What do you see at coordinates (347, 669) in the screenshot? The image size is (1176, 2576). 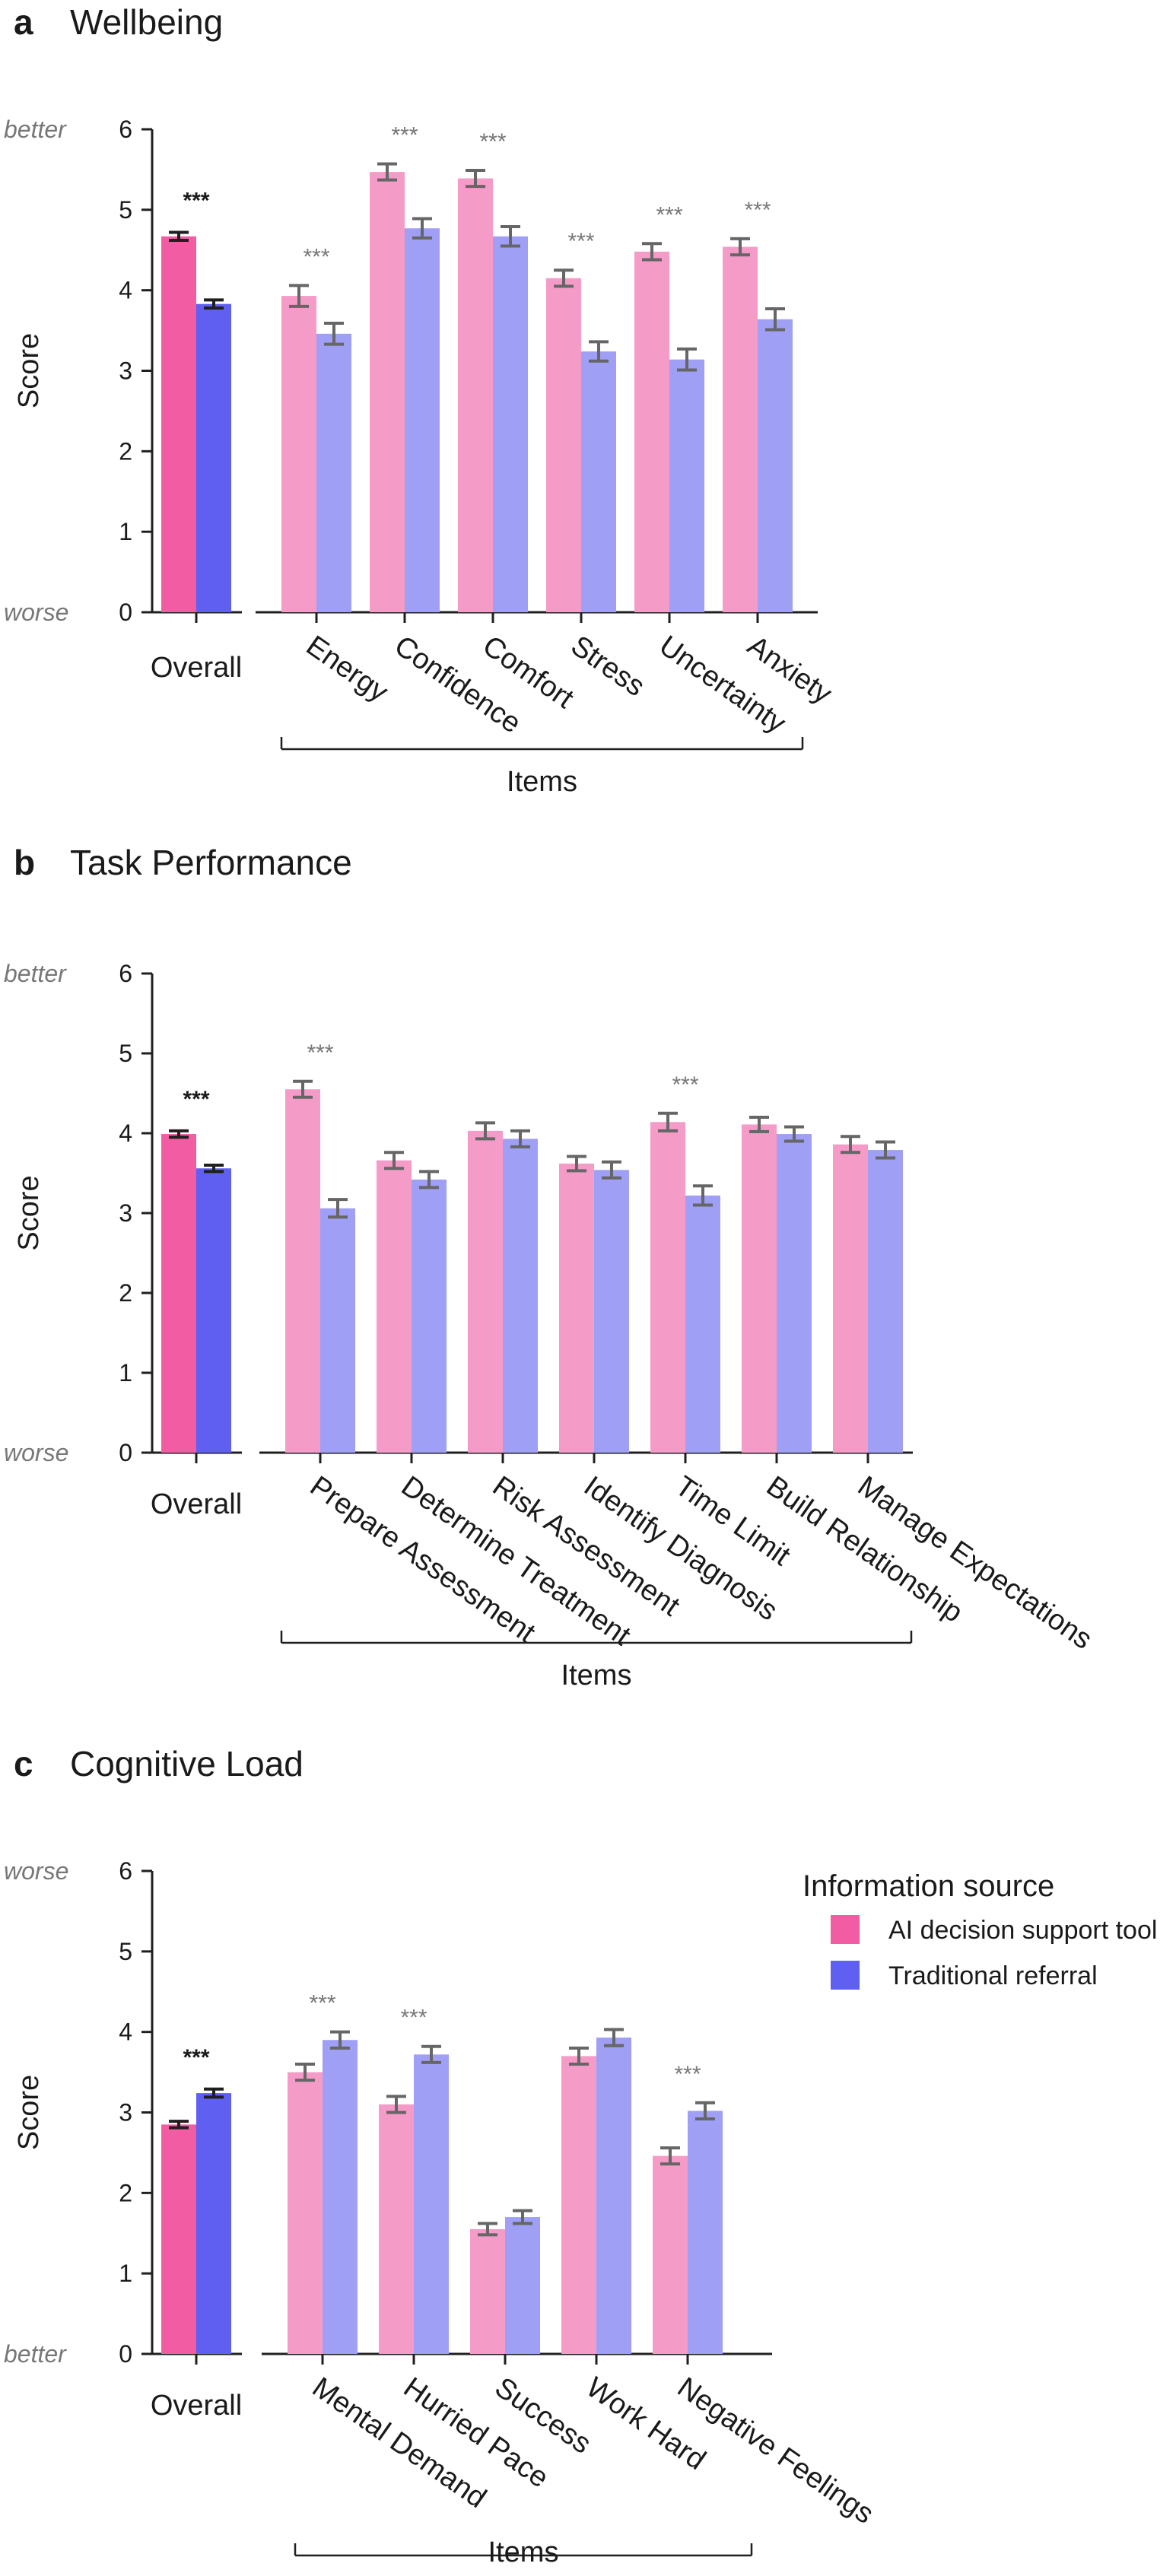 I see `category-label: Energy` at bounding box center [347, 669].